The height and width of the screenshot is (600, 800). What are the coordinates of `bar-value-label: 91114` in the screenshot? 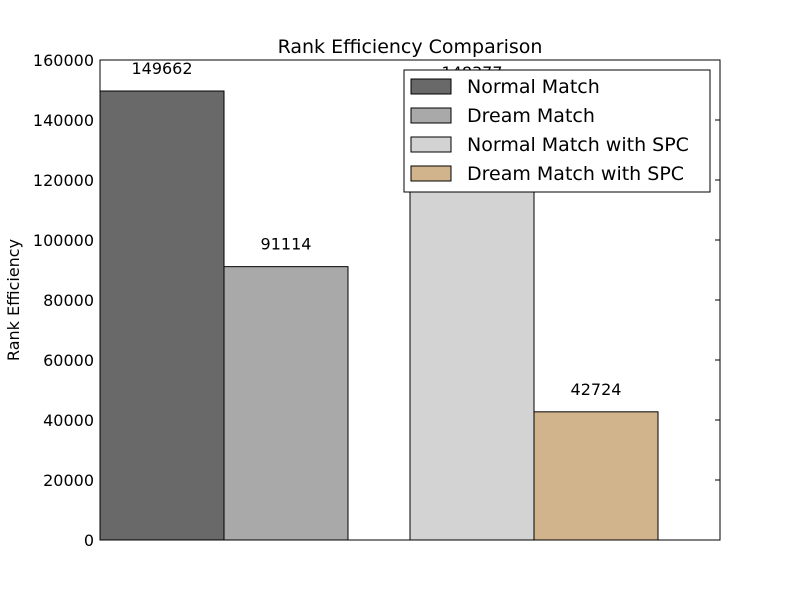 It's located at (286, 244).